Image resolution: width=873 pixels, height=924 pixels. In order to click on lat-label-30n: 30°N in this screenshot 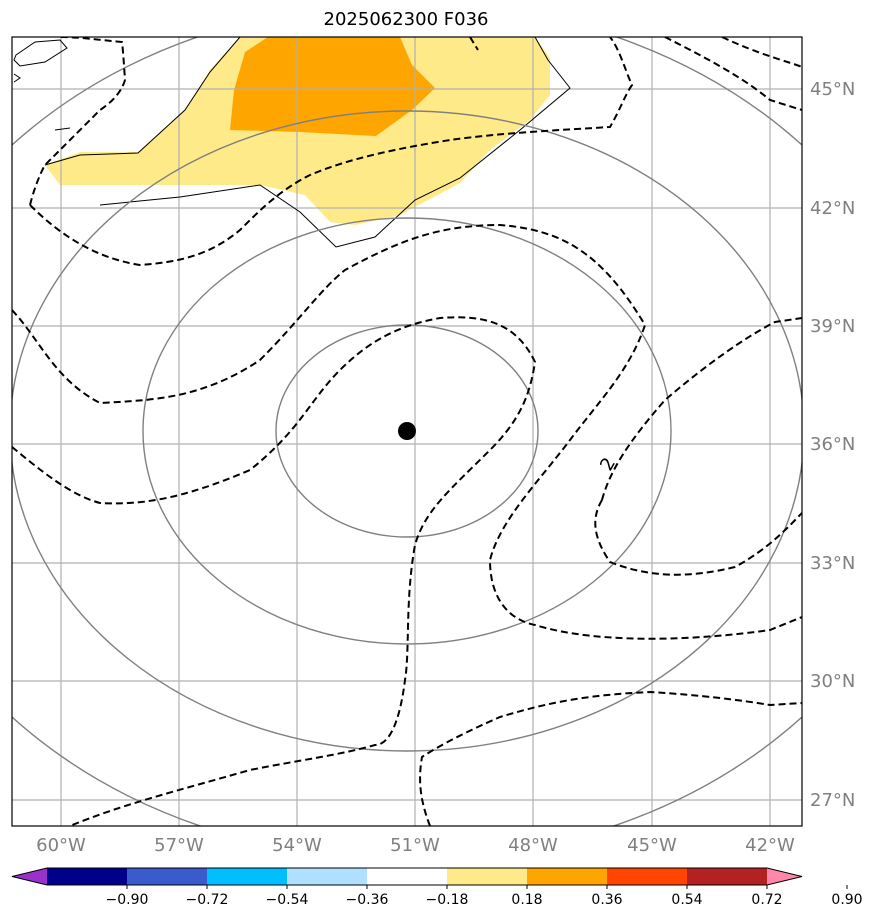, I will do `click(832, 681)`.